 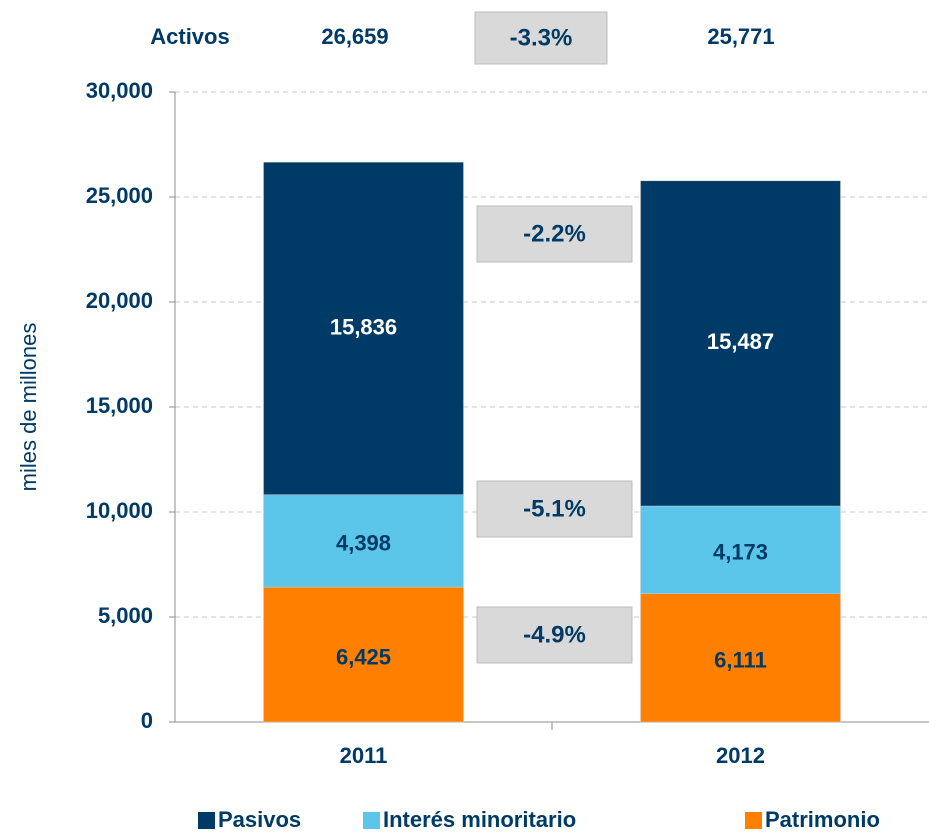 What do you see at coordinates (354, 36) in the screenshot?
I see `total-label: 26,659` at bounding box center [354, 36].